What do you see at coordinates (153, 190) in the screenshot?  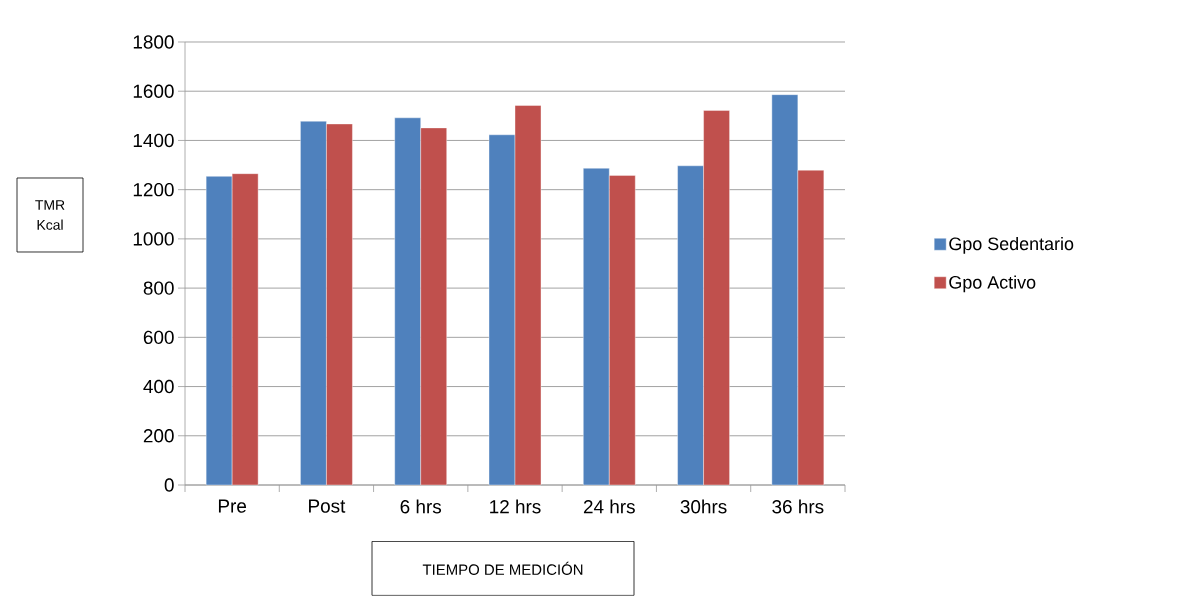 I see `y-tick-label: 1200` at bounding box center [153, 190].